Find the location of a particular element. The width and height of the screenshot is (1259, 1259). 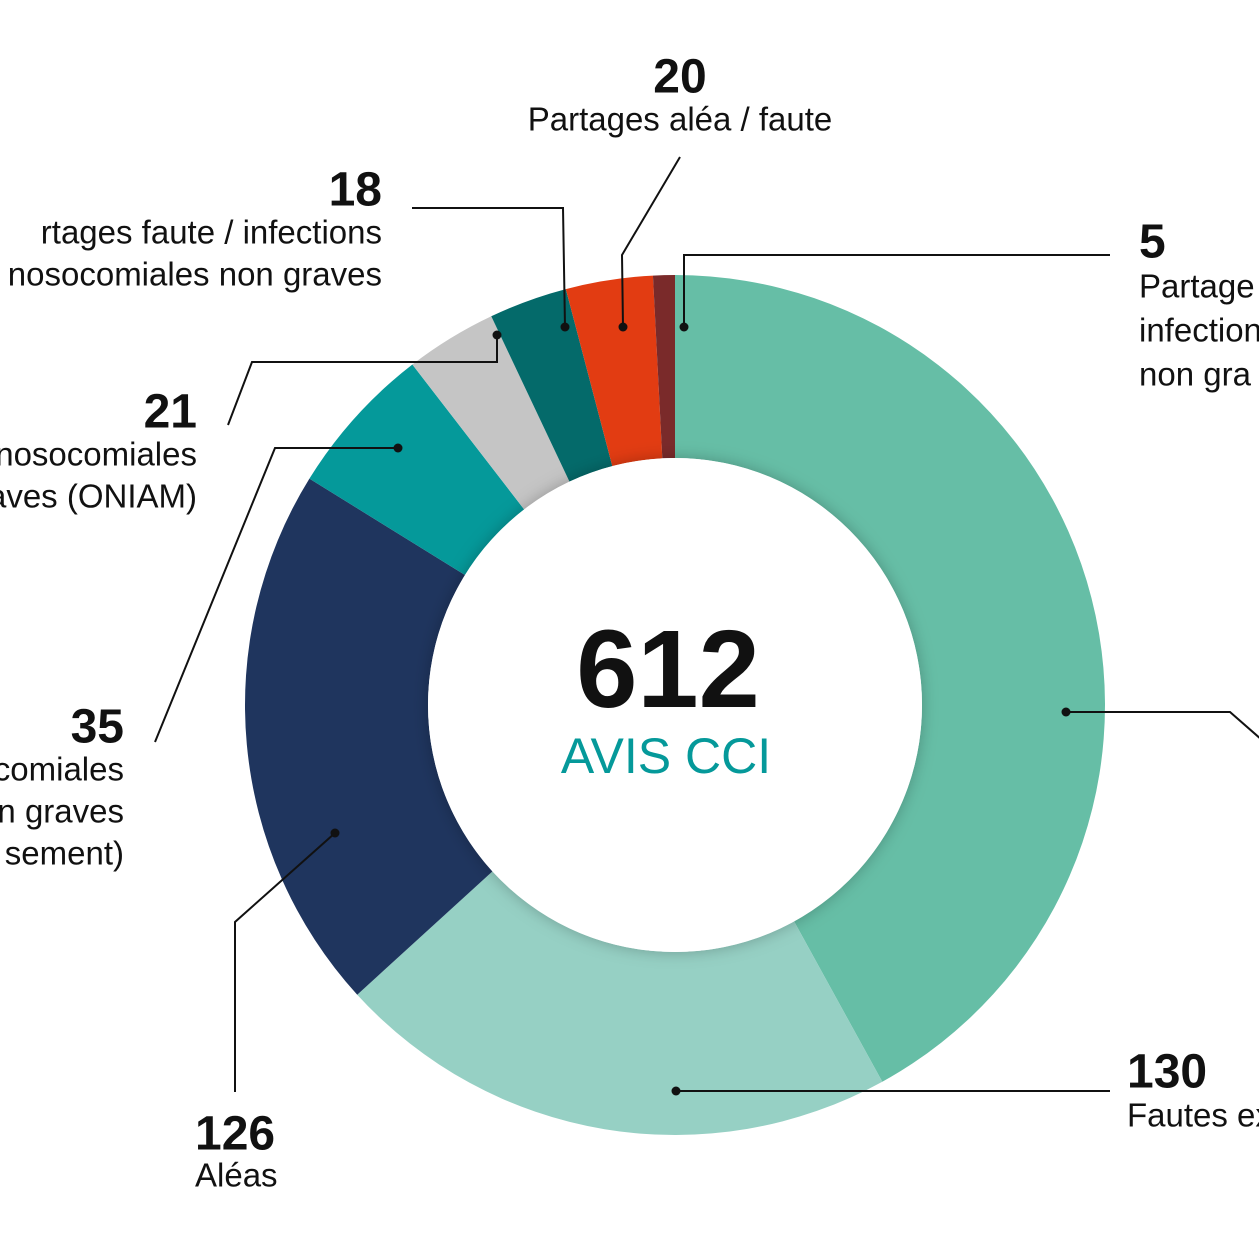

slice-label: comiales is located at coordinates (62, 769).